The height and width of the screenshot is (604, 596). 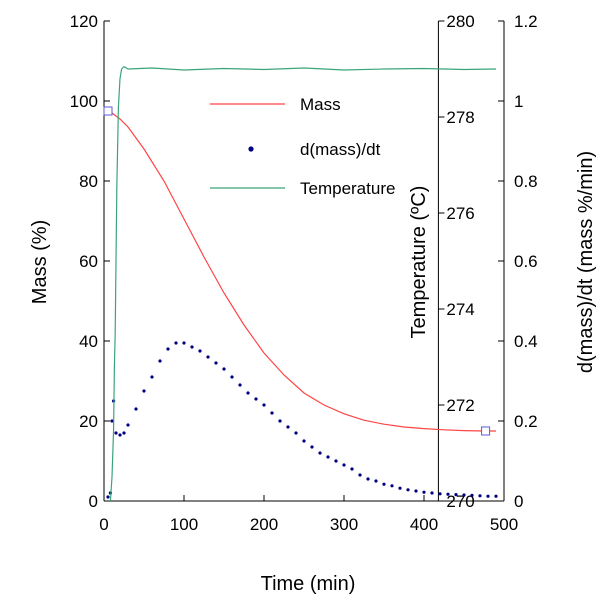 I want to click on y-left-tick-label: 80, so click(x=88, y=181).